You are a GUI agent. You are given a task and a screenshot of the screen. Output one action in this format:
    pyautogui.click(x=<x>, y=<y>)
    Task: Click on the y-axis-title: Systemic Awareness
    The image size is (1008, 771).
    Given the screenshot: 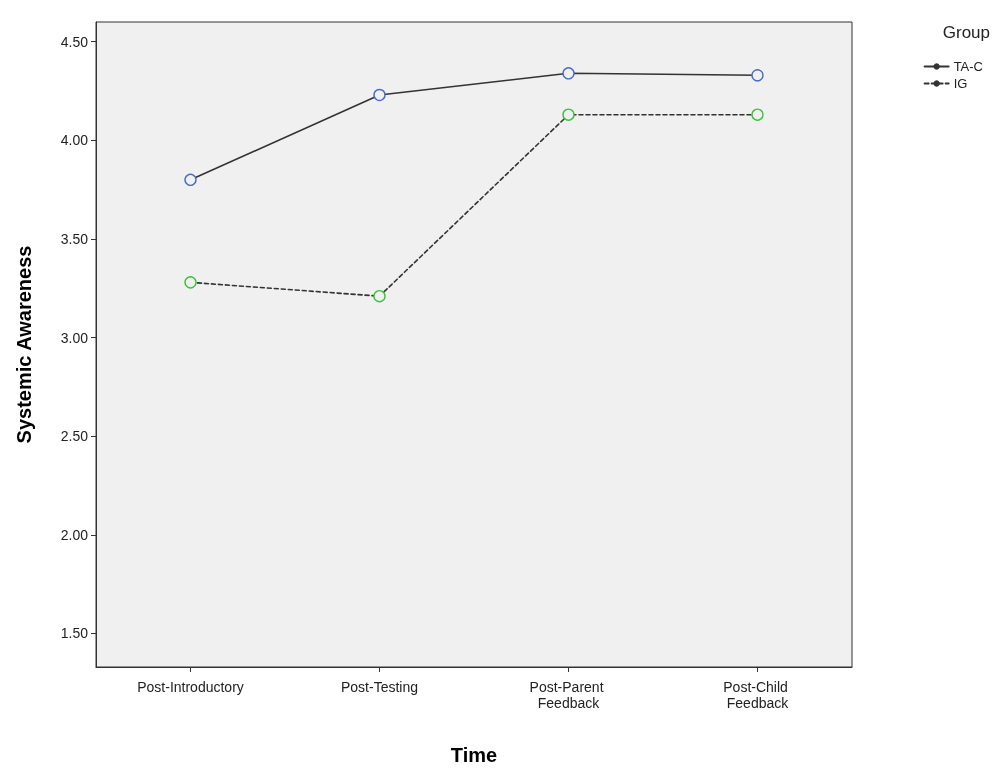 What is the action you would take?
    pyautogui.click(x=24, y=344)
    